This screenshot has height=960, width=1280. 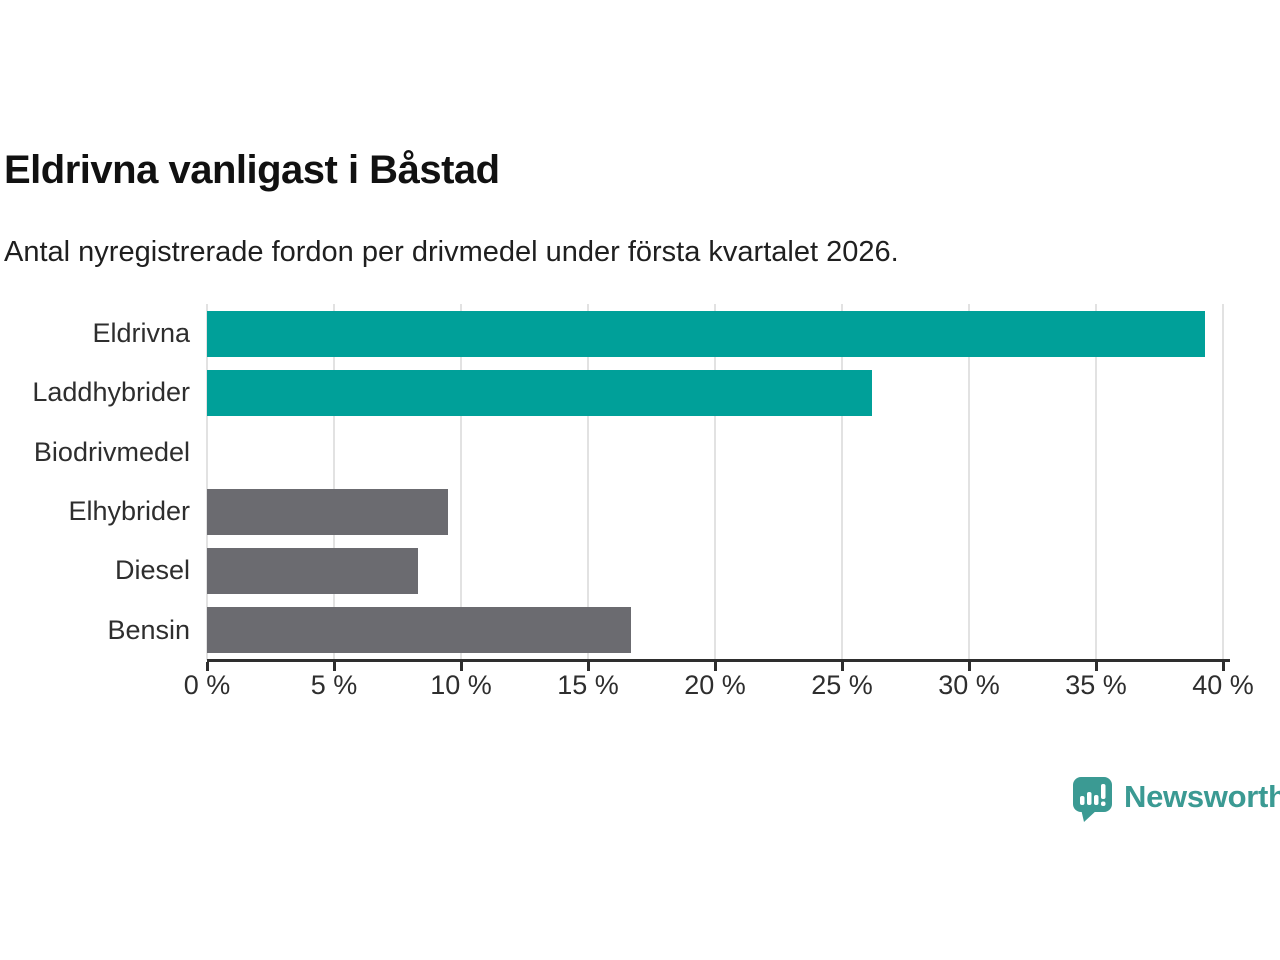 I want to click on x-axis-tick-label: 5 %, so click(x=334, y=685).